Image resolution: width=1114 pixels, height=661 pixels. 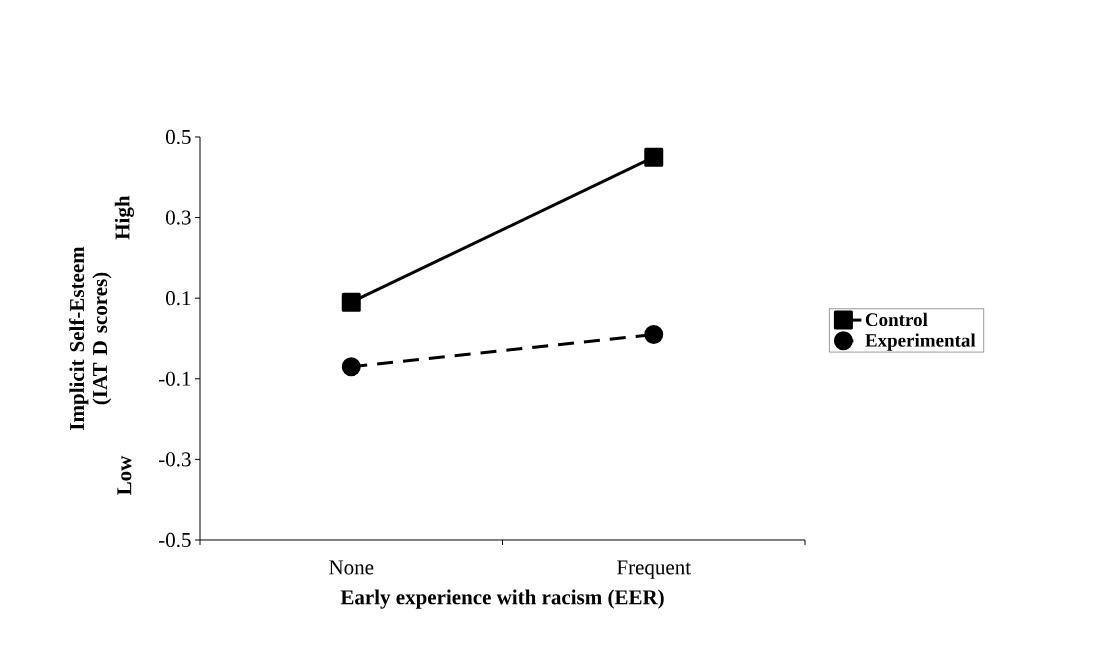 I want to click on y-tick-label: -0.1, so click(x=175, y=378).